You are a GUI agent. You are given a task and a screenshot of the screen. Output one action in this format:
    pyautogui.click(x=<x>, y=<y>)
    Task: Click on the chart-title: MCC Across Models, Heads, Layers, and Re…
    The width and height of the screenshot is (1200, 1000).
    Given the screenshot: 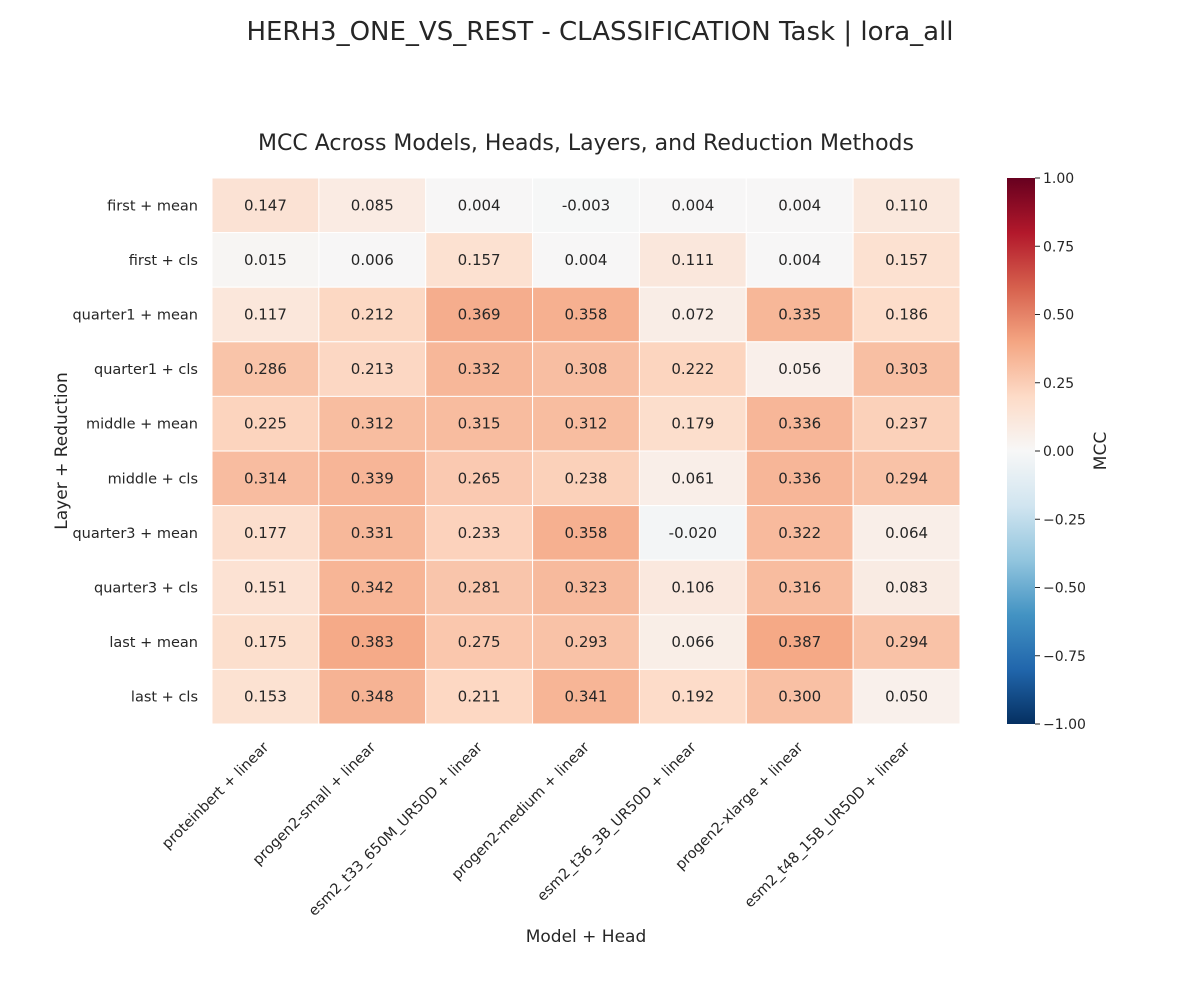 What is the action you would take?
    pyautogui.click(x=586, y=143)
    